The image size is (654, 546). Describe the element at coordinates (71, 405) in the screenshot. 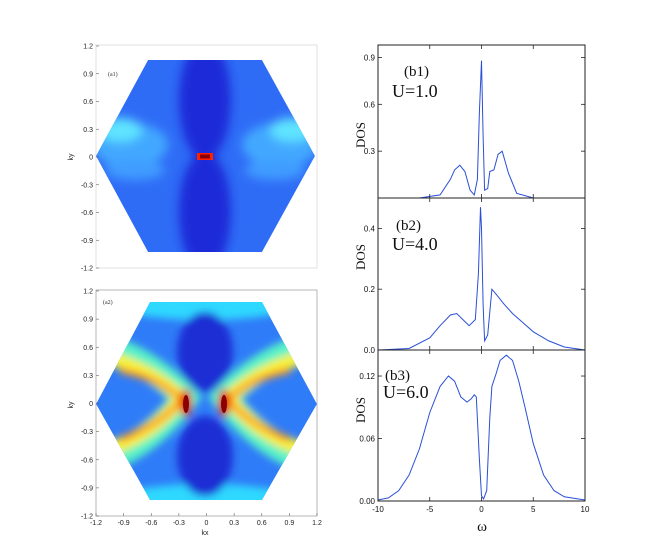

I see `panel-a2-ylabel: ky` at that location.